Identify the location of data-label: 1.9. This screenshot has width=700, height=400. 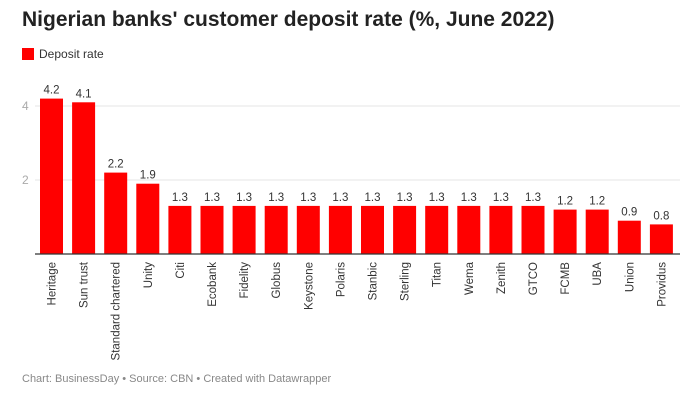
(148, 176).